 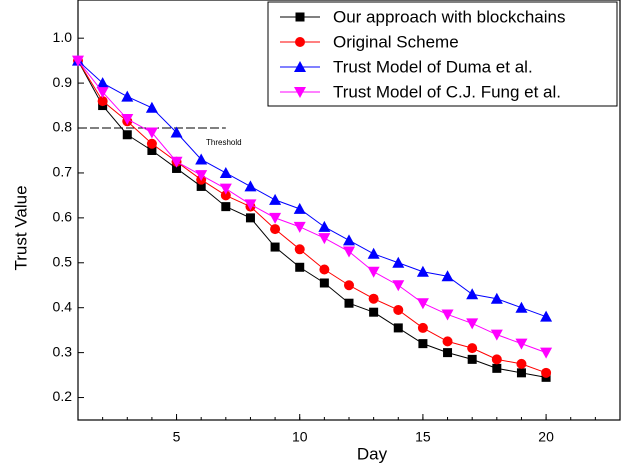 I want to click on threshold-label: Threshold, so click(x=224, y=142).